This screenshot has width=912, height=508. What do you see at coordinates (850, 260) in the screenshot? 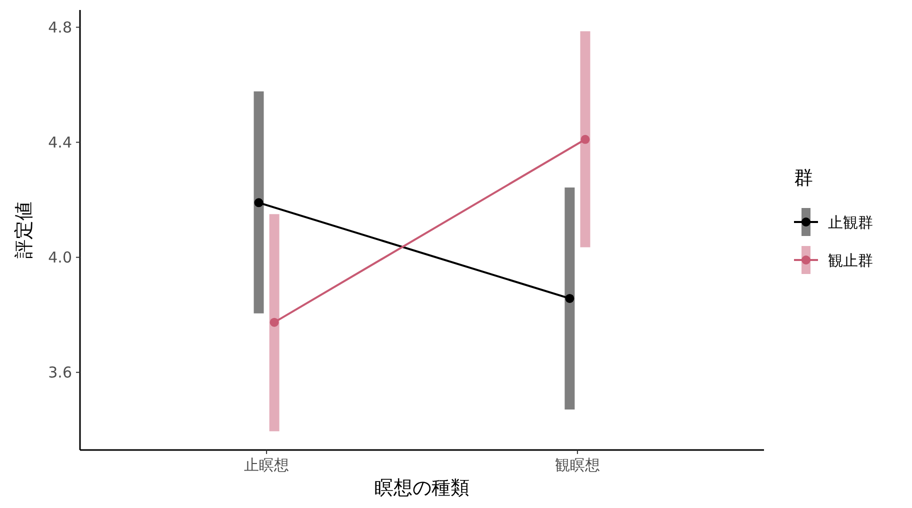
I see `legend-label: 観止群` at bounding box center [850, 260].